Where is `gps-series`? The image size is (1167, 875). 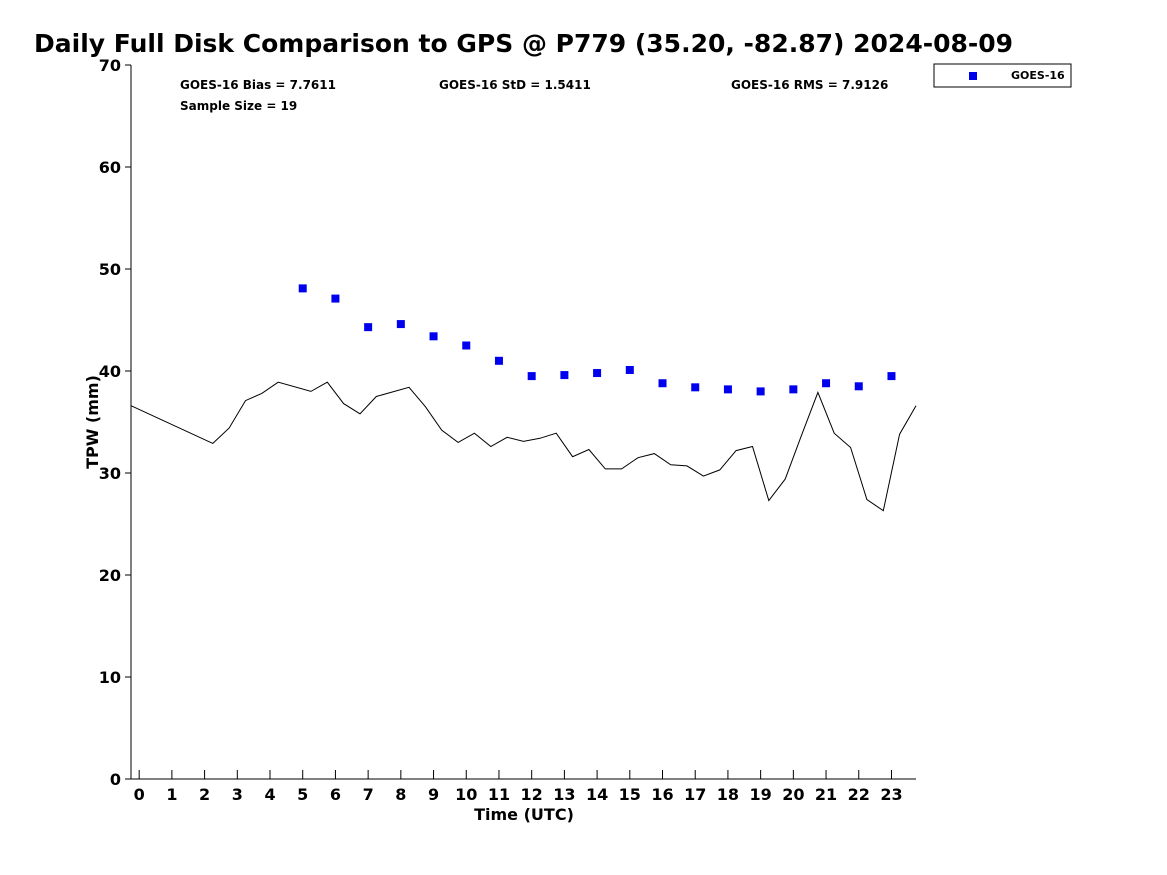
gps-series is located at coordinates (523, 446).